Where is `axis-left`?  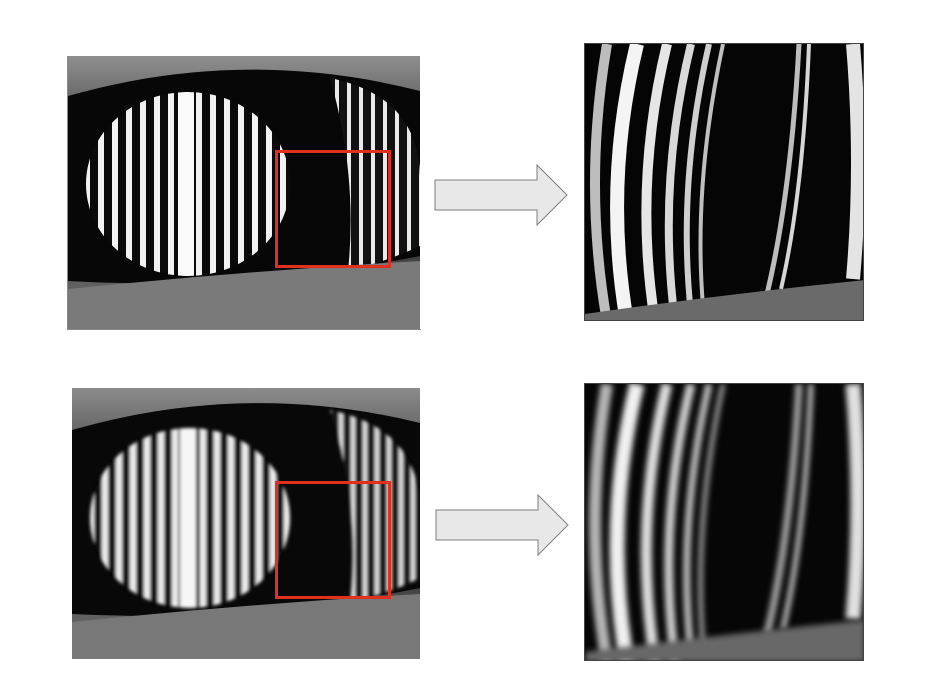
axis-left is located at coordinates (67, 193).